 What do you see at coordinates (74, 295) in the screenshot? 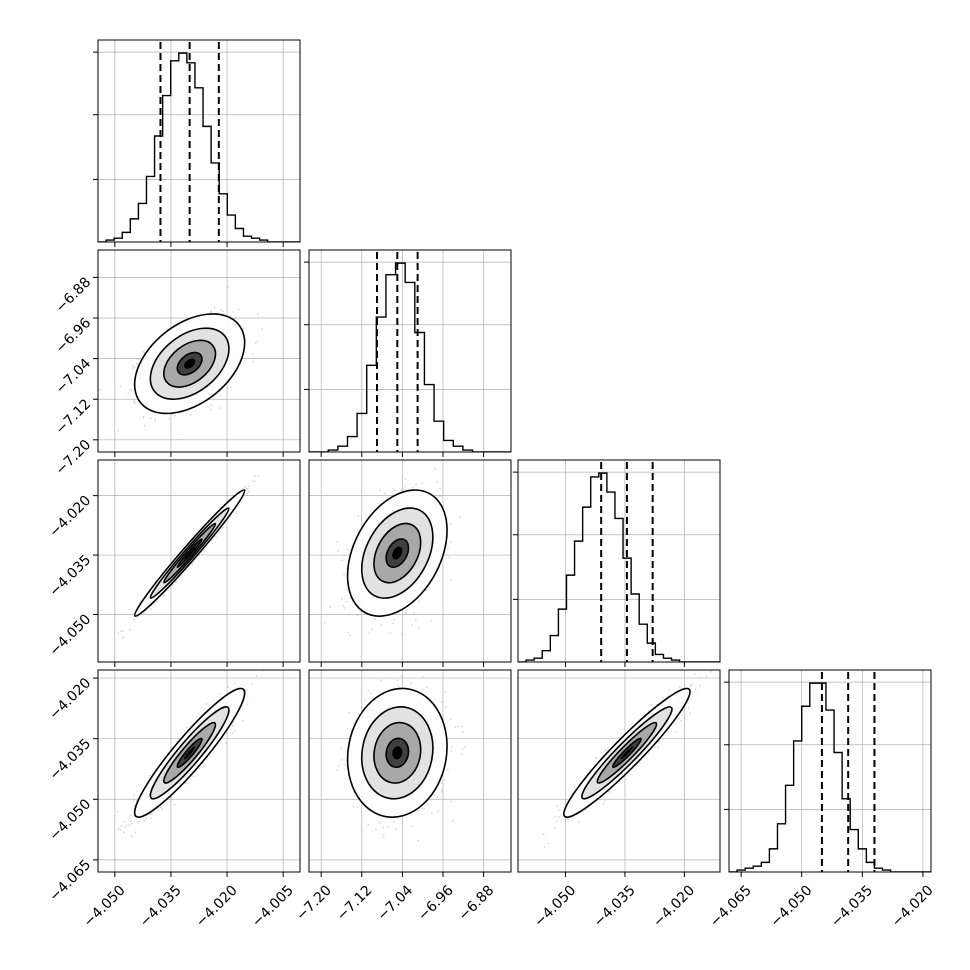
I see `y-tick-label: −6.88` at bounding box center [74, 295].